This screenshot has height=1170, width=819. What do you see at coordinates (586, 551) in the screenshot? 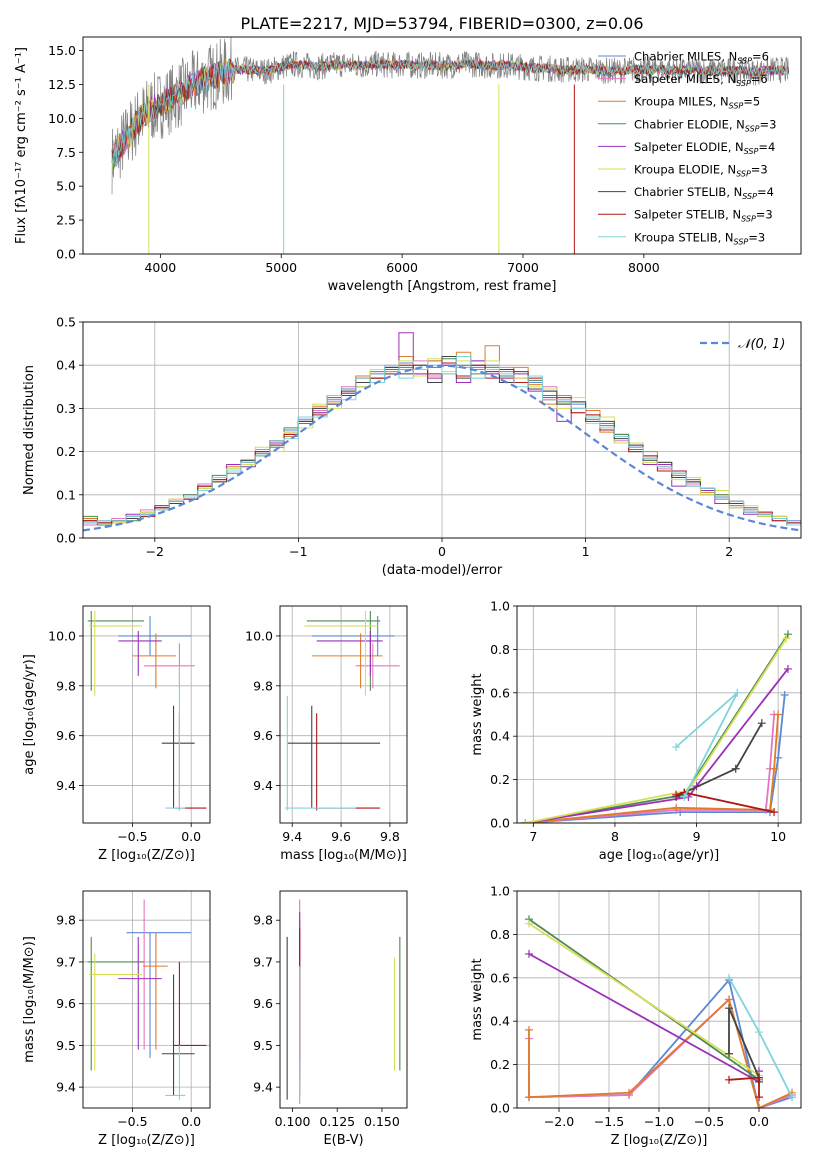
I see `x-tick-label: 1` at bounding box center [586, 551].